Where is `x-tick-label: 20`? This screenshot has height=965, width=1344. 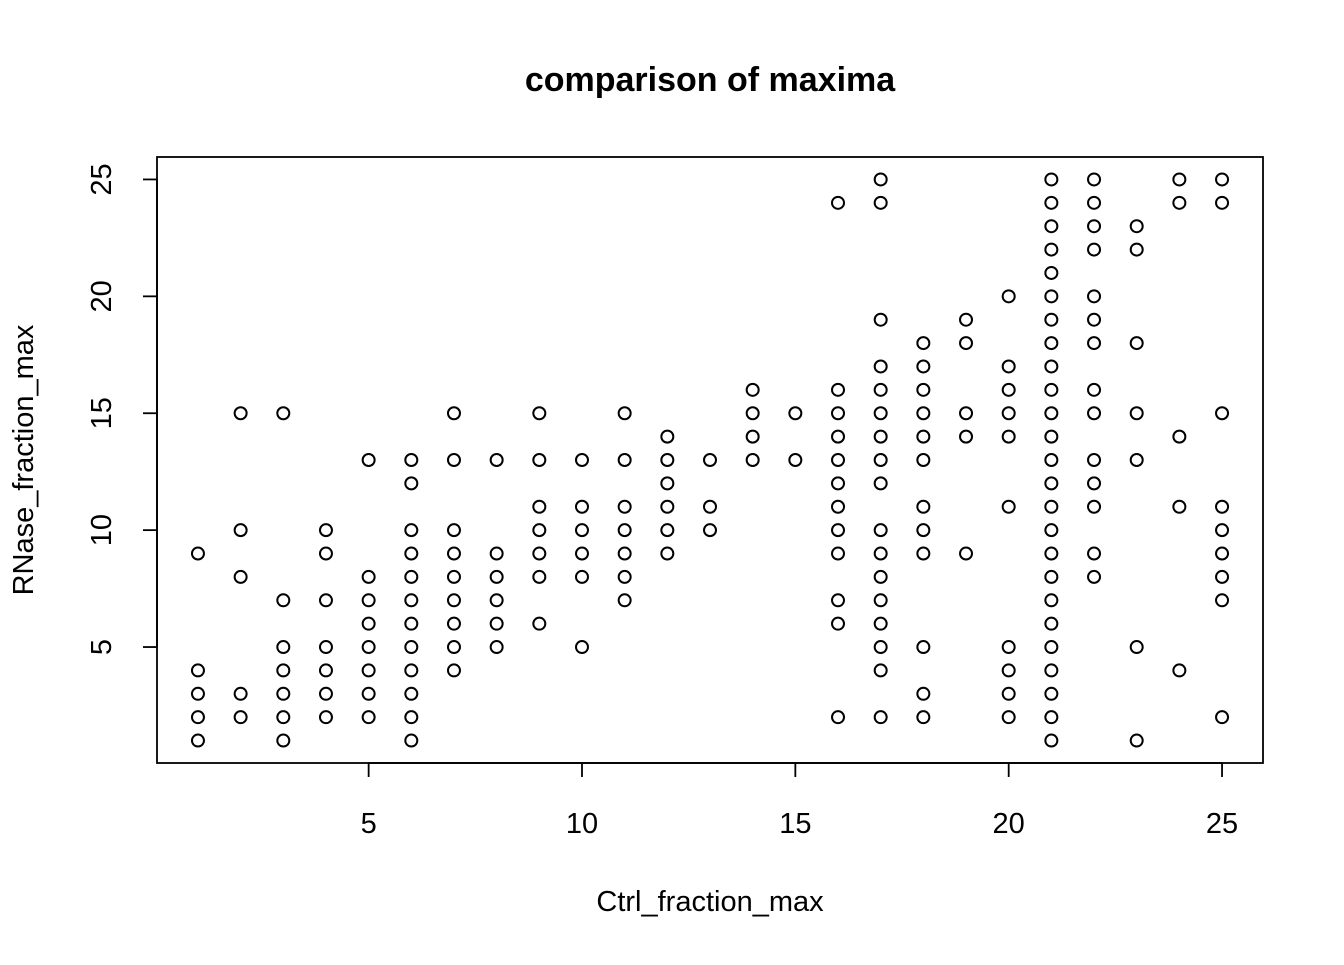 x-tick-label: 20 is located at coordinates (1009, 824).